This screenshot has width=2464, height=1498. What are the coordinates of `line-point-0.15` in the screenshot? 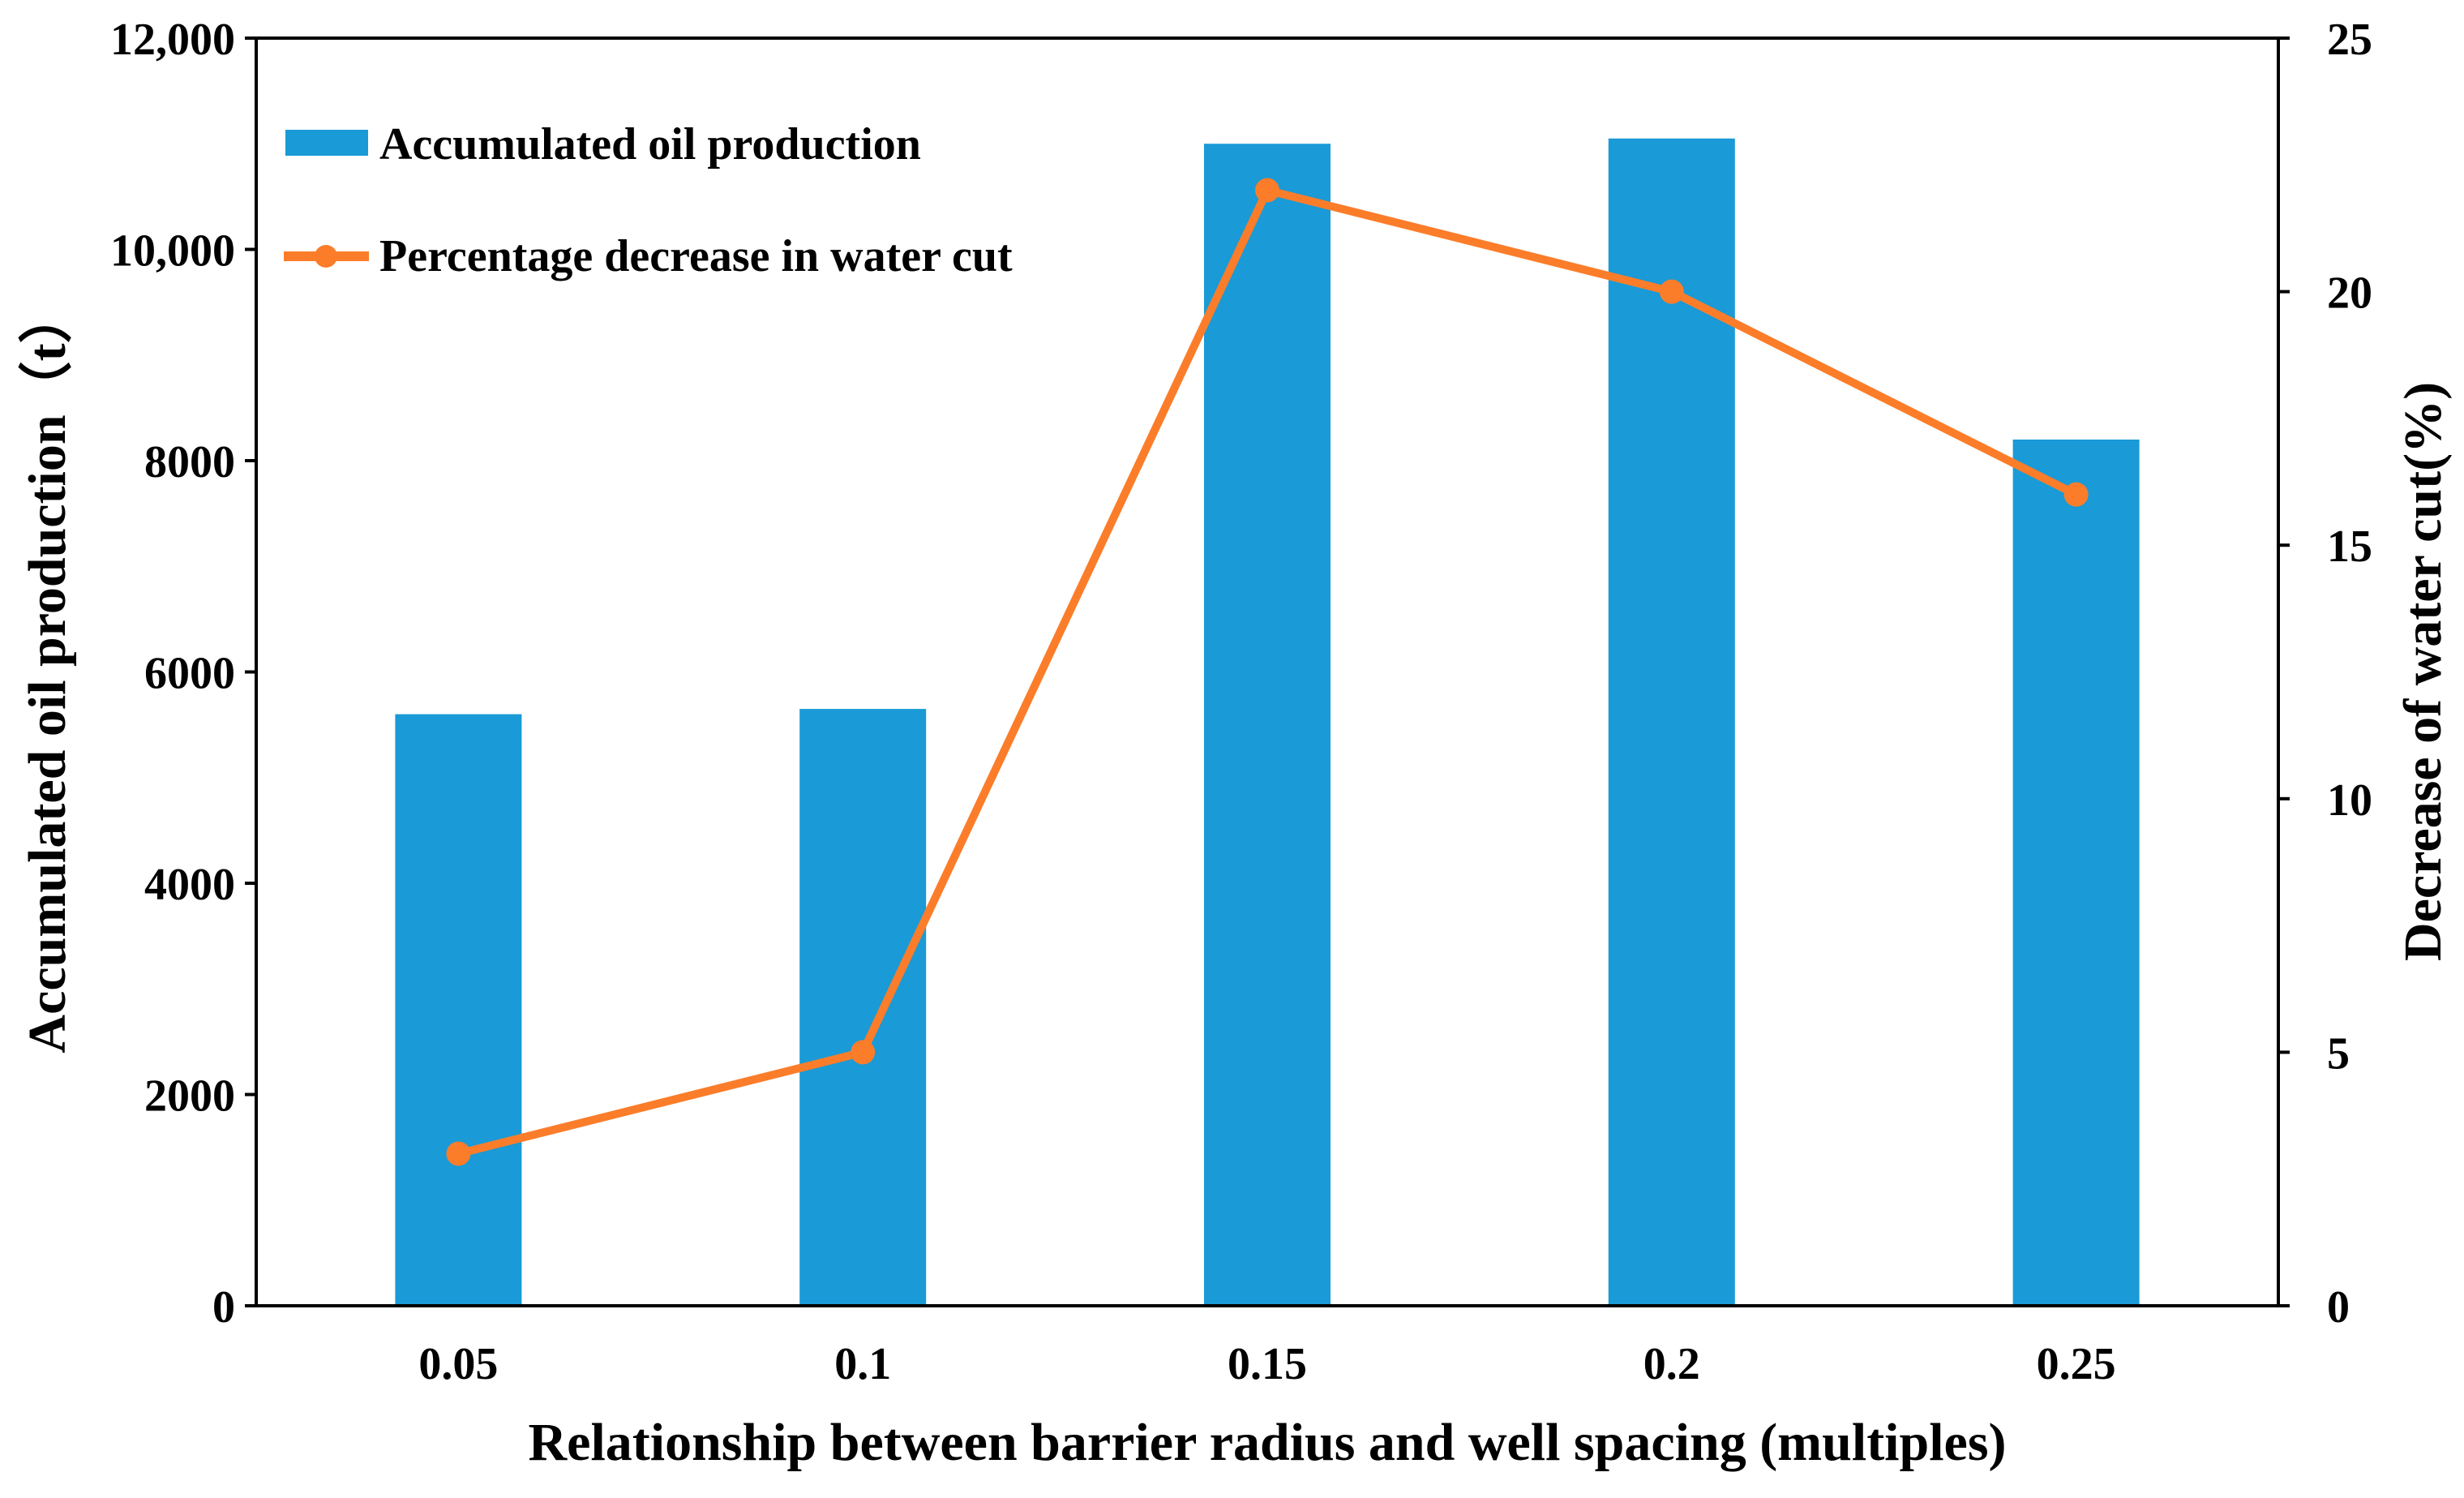 It's located at (1267, 190).